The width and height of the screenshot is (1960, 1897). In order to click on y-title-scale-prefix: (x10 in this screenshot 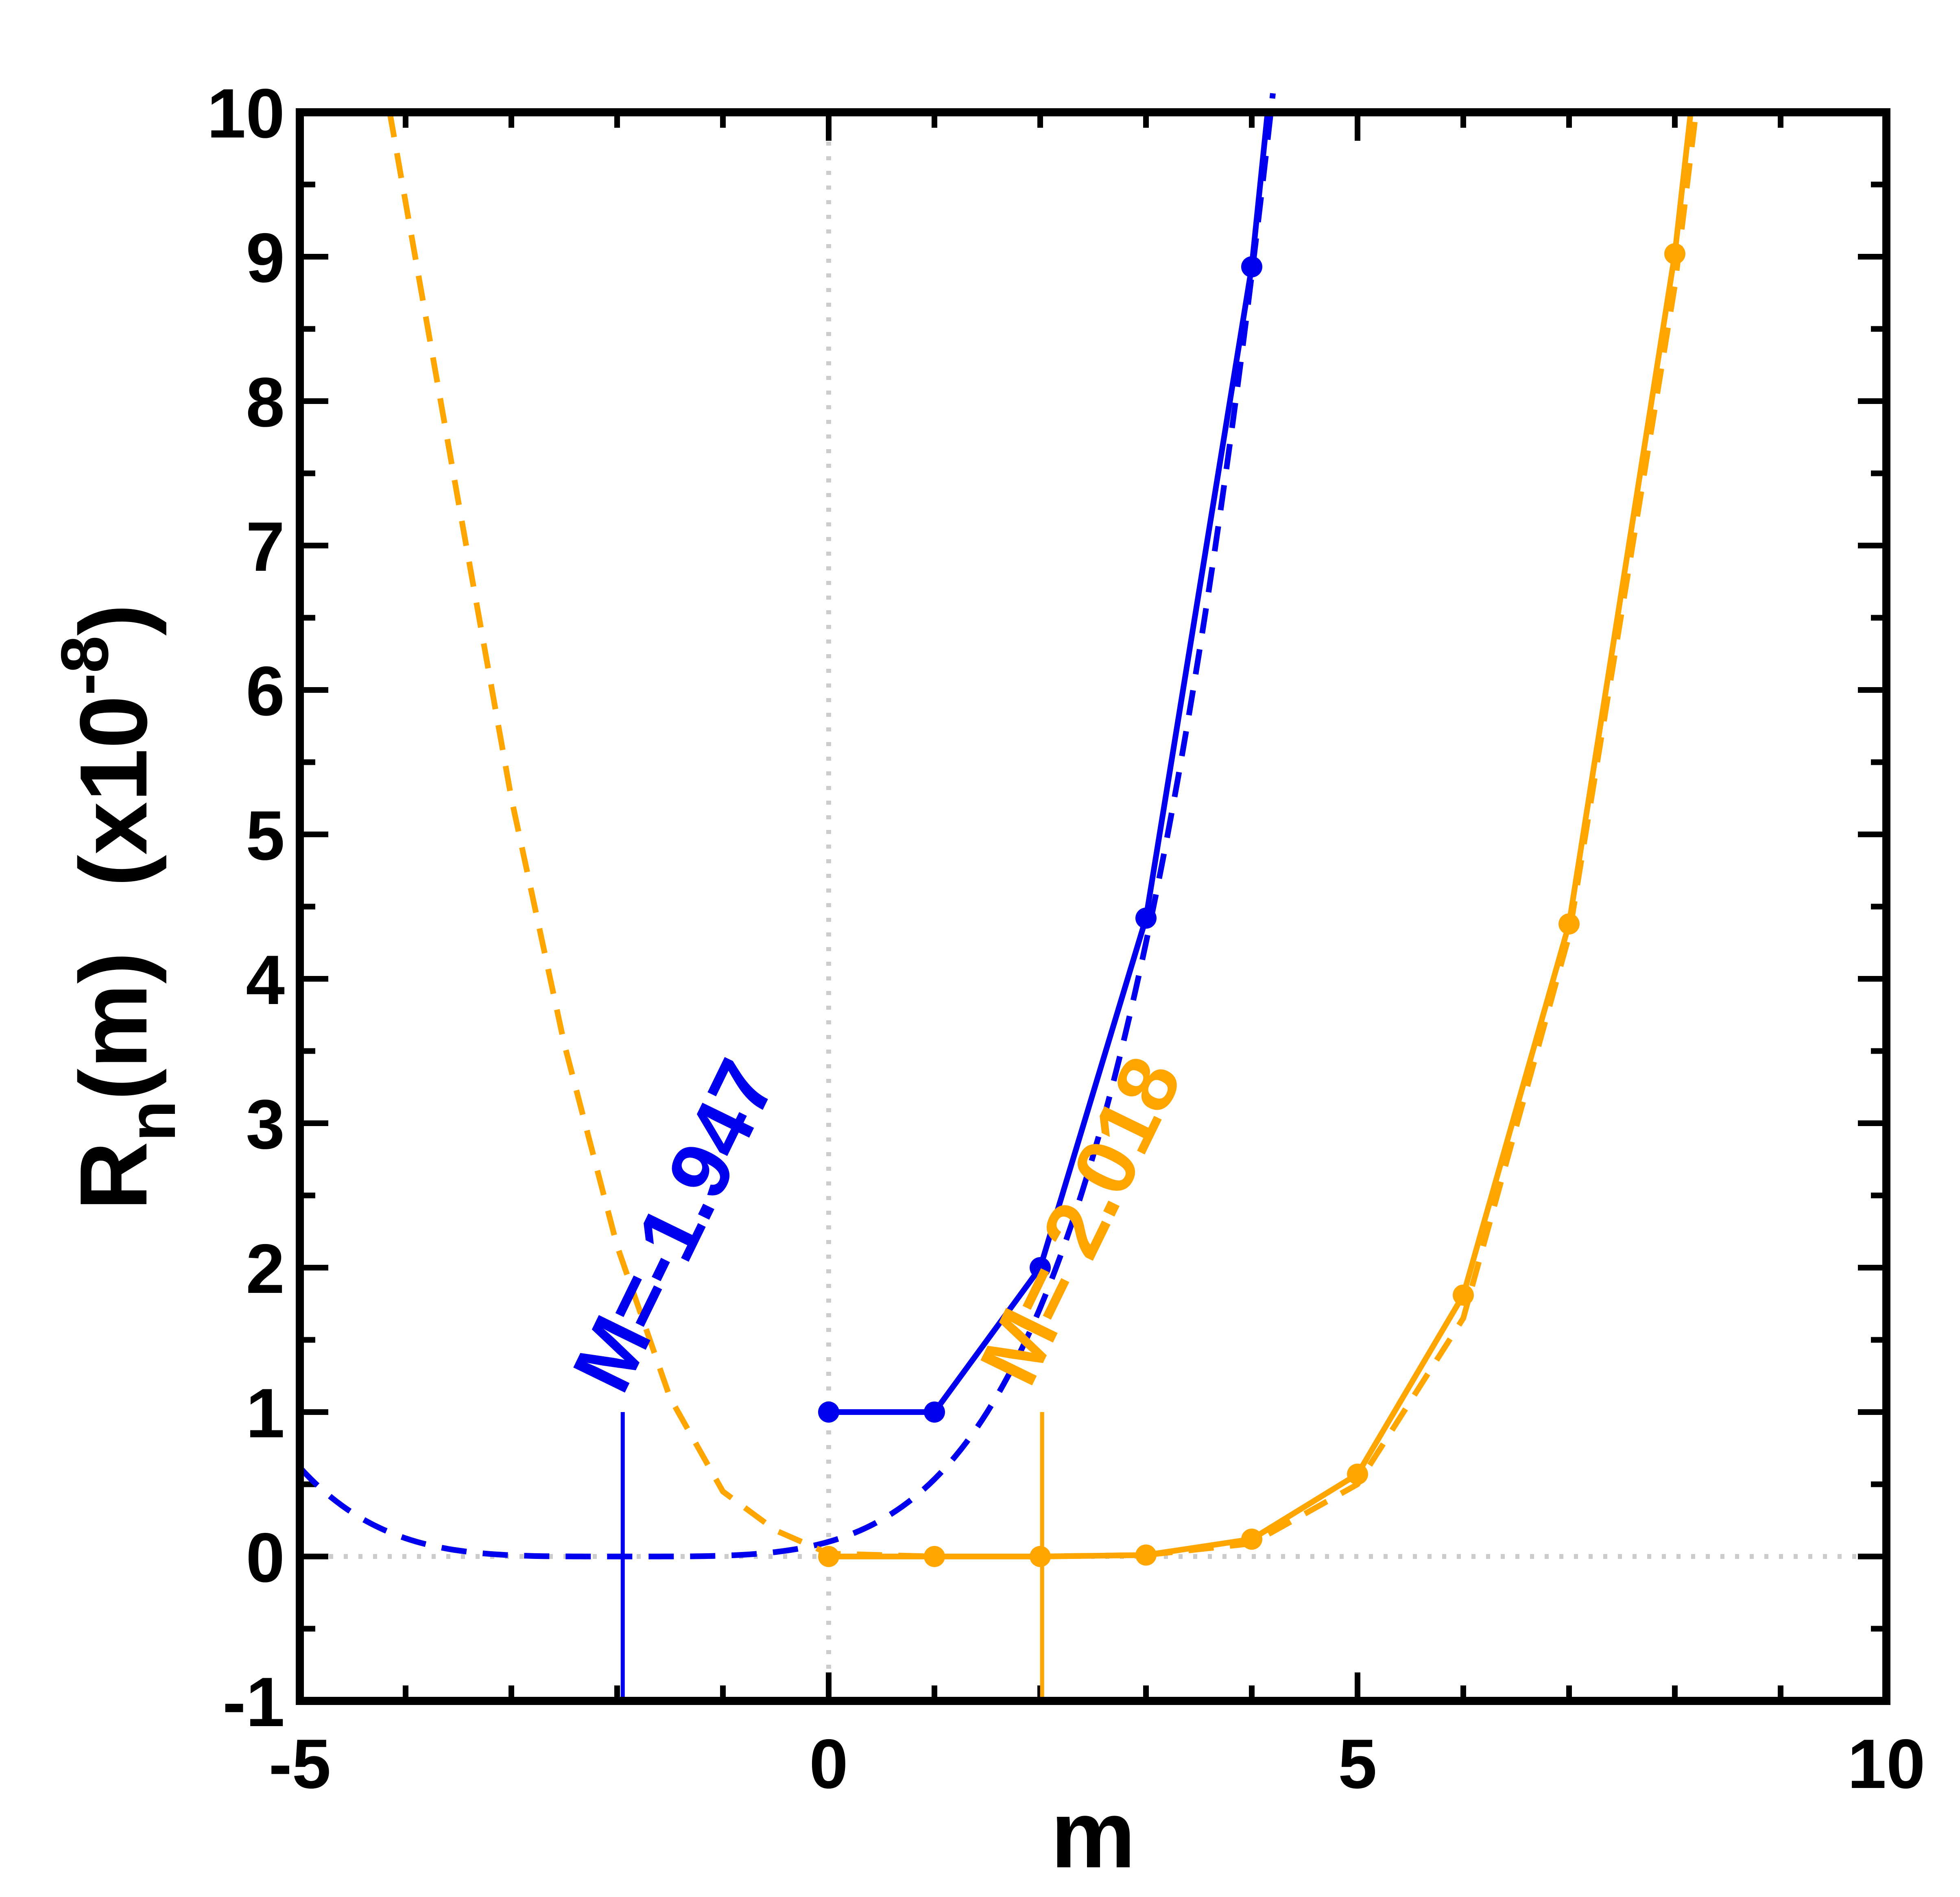, I will do `click(113, 790)`.